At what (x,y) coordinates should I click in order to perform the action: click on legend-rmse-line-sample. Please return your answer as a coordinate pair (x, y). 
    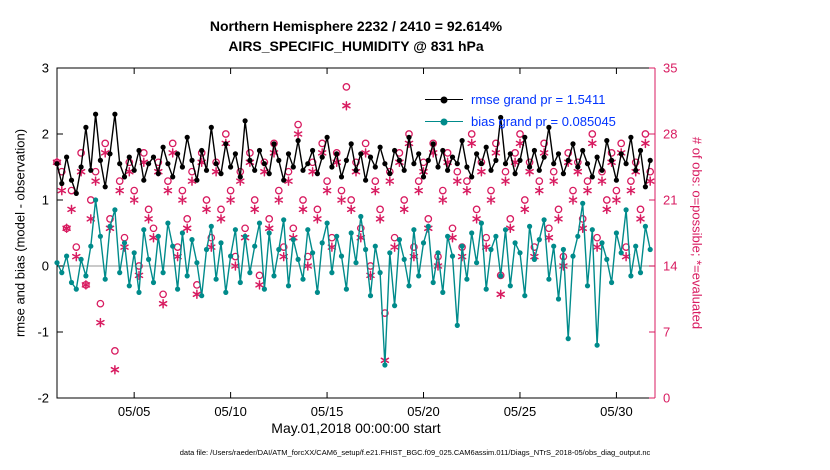
    Looking at the image, I should click on (444, 99).